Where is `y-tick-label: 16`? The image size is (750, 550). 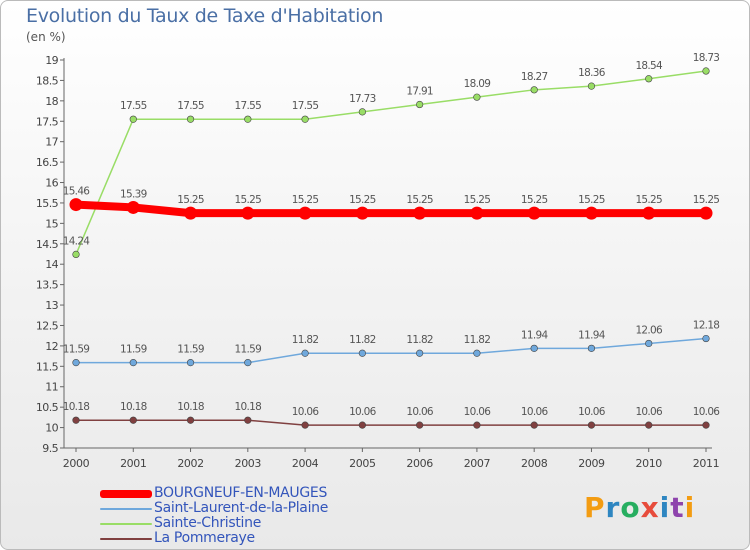 y-tick-label: 16 is located at coordinates (51, 183).